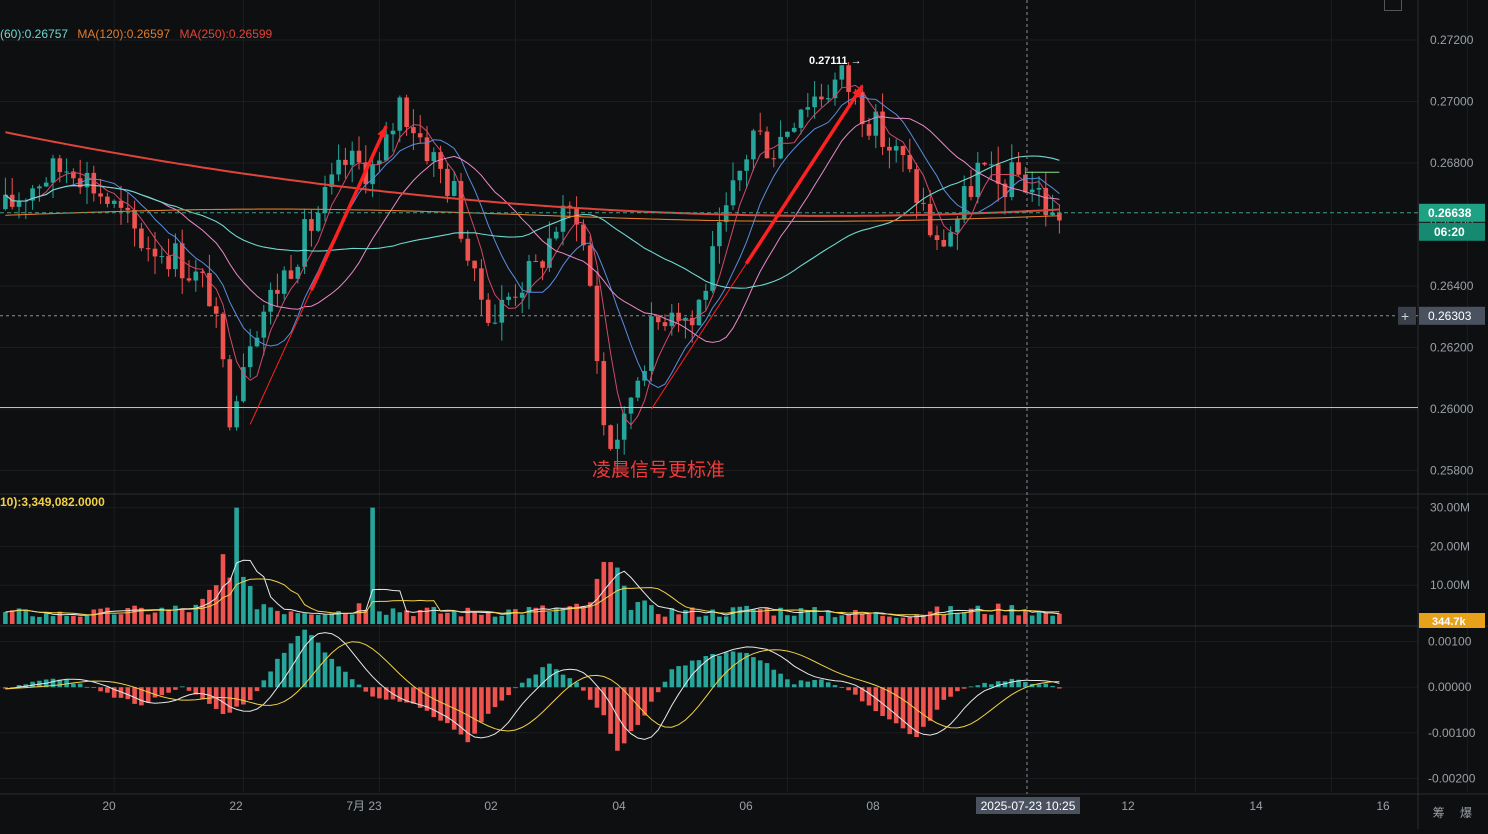 This screenshot has height=834, width=1488. Describe the element at coordinates (532, 597) in the screenshot. I see `volume-ma10-line` at that location.